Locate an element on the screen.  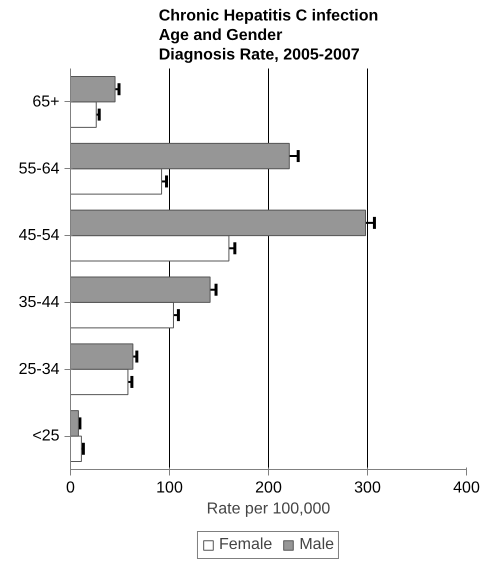
y-tick-label: 45-54 is located at coordinates (39, 235).